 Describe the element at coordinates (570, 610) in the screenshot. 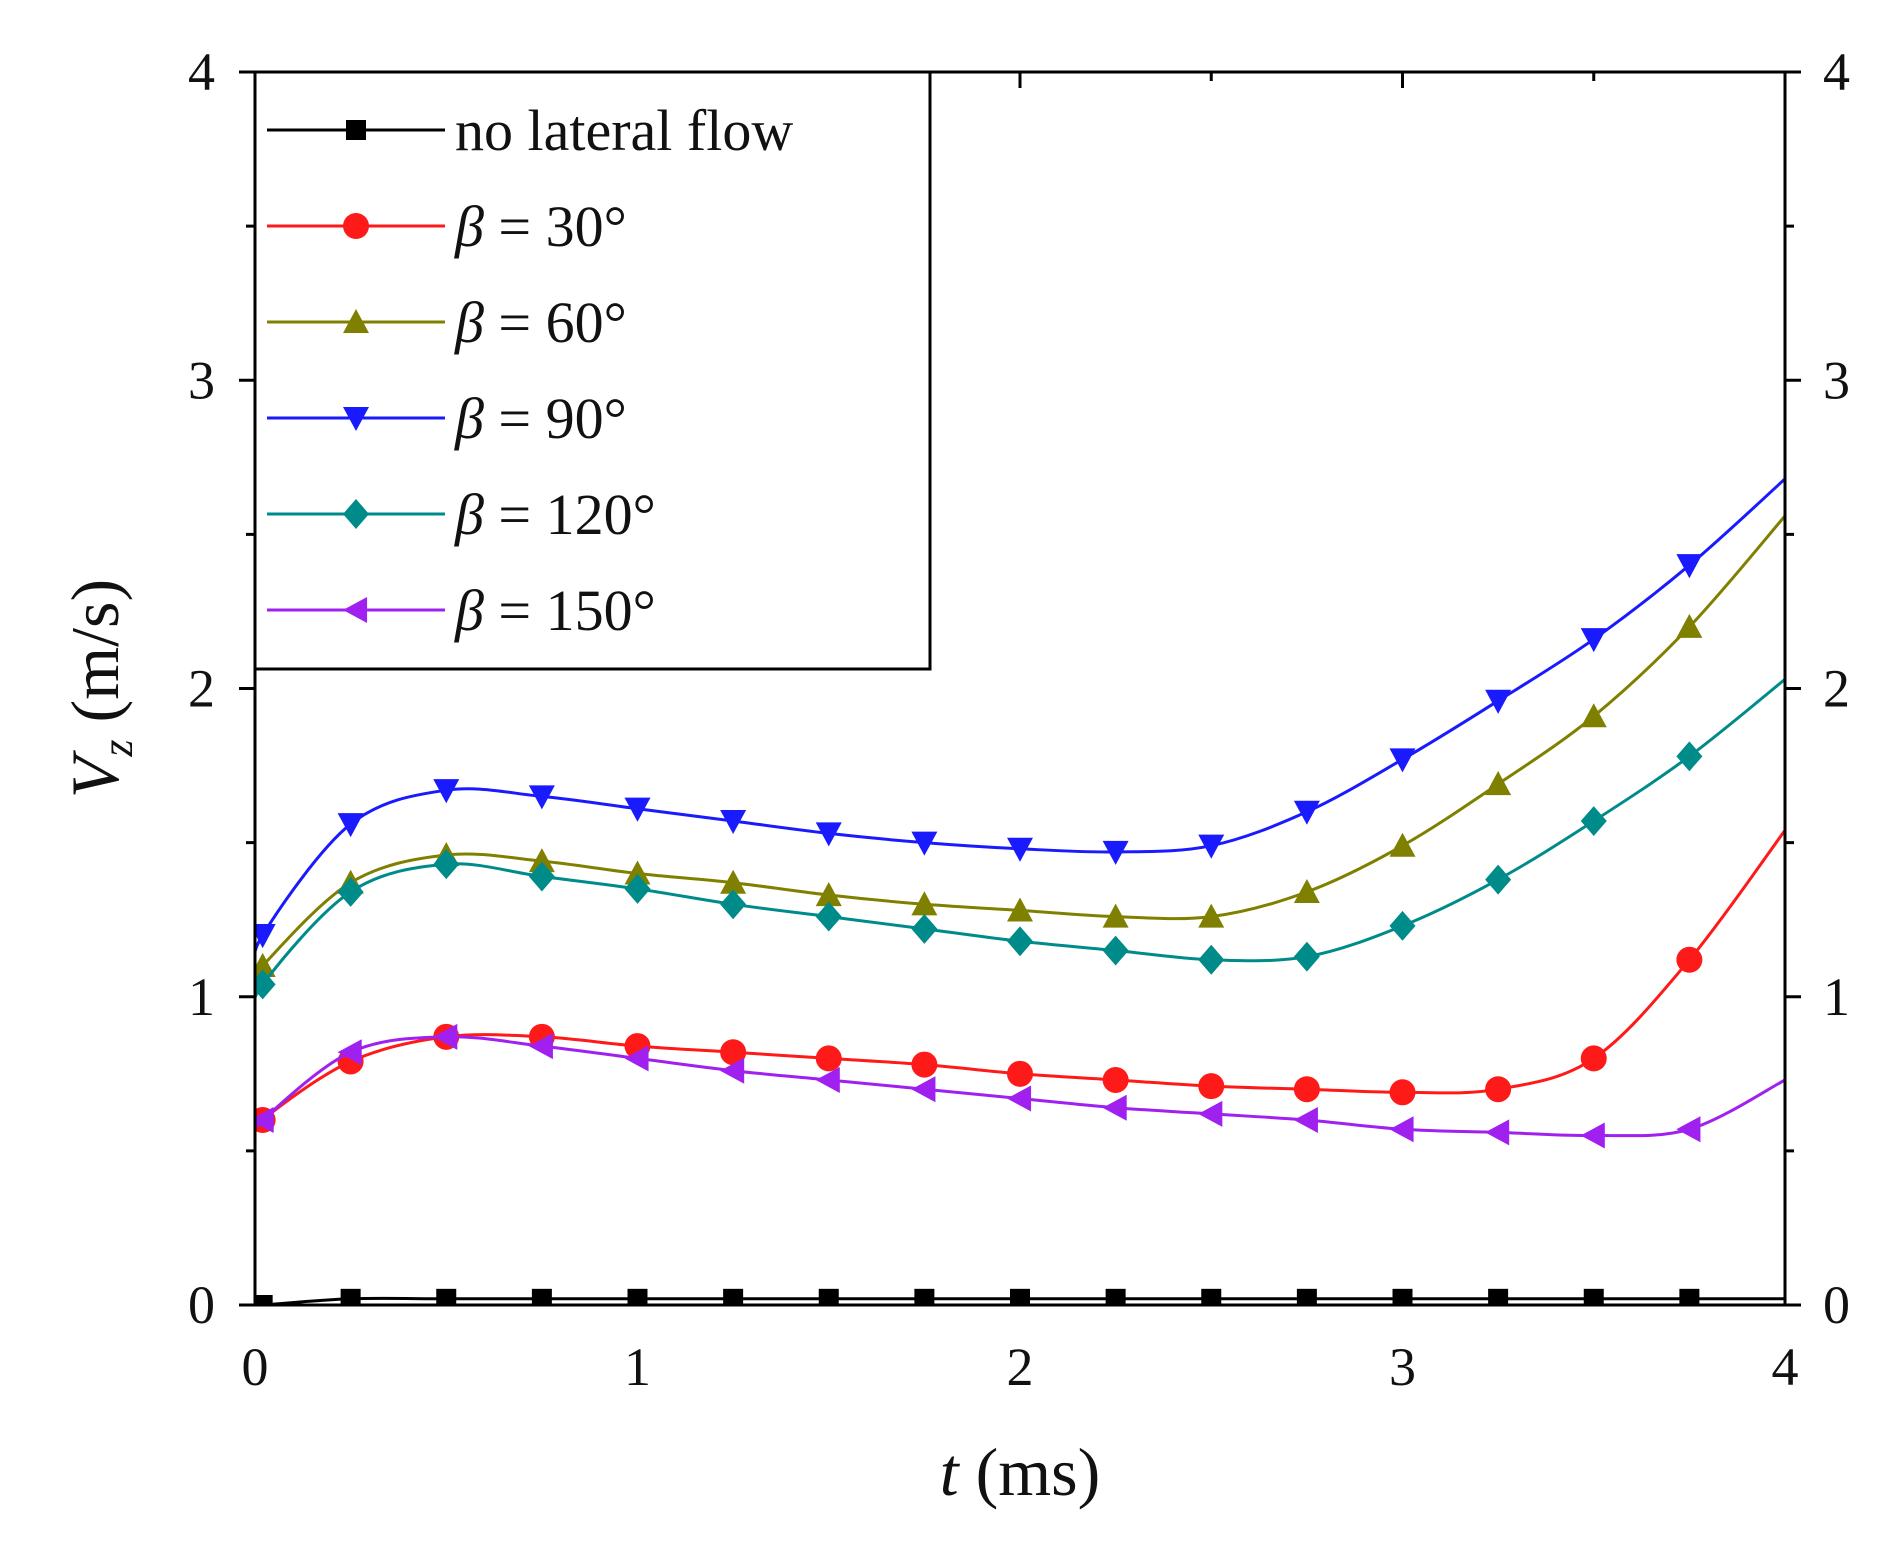

I see `legend-value: = 150°` at that location.